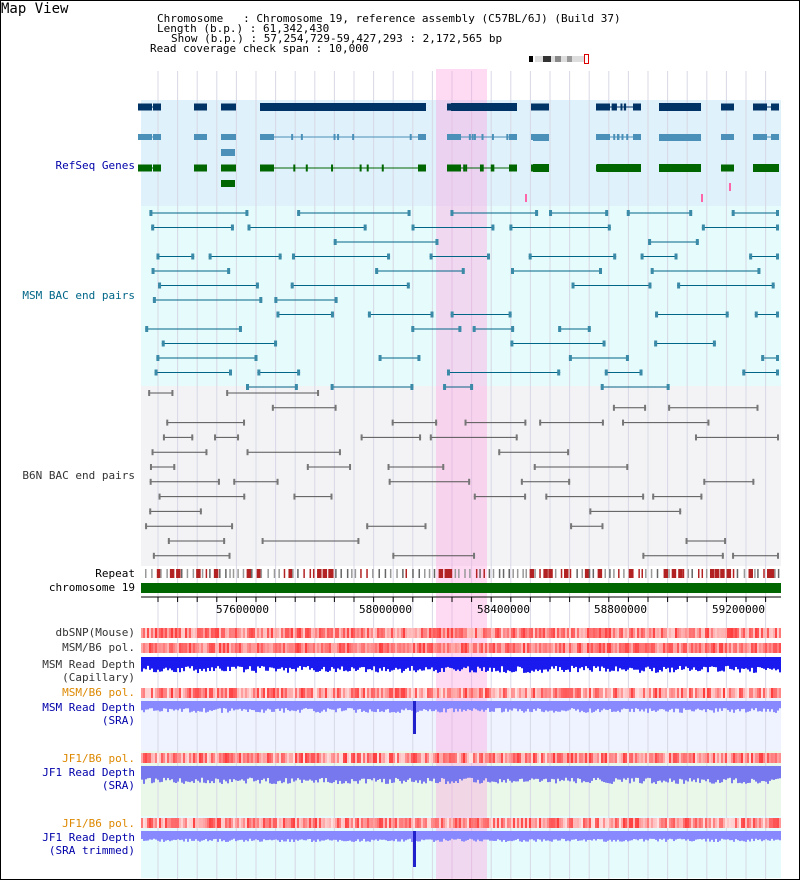  I want to click on jf1-b6-pol2-label: JF1/B6 pol., so click(98, 823).